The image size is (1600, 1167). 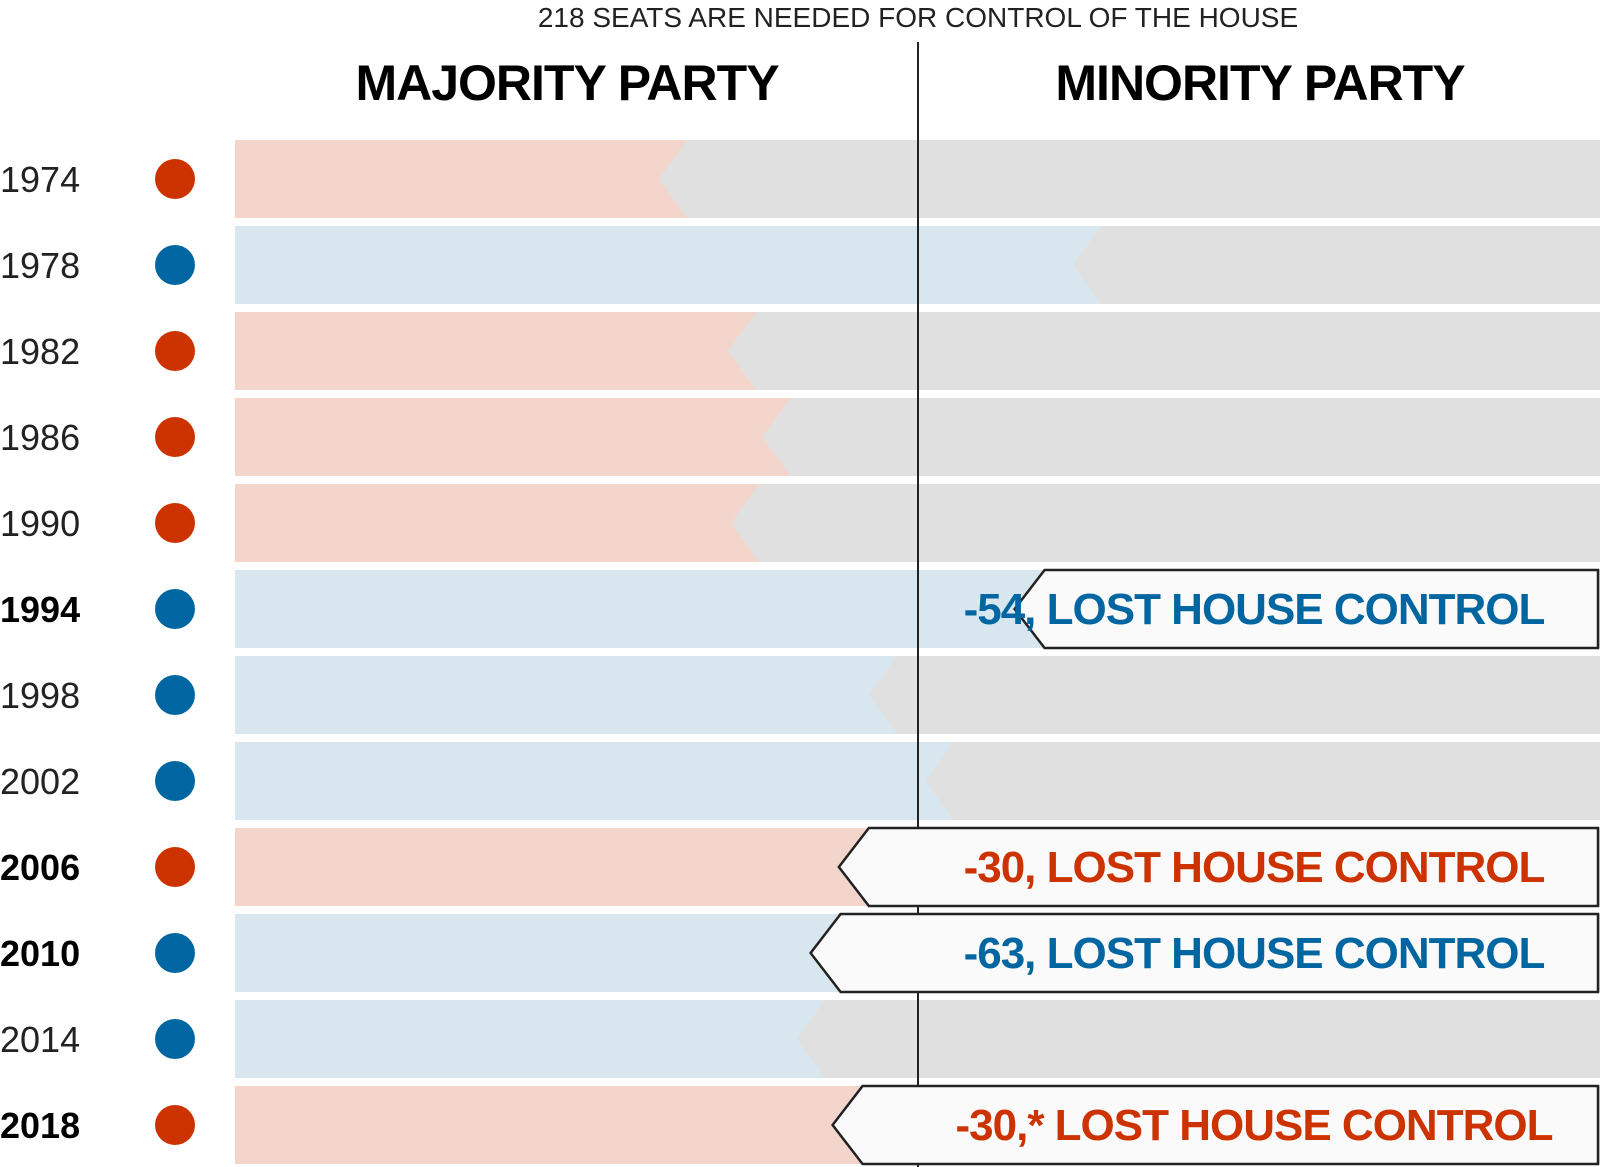 I want to click on callout-label: -54, LOST HOUSE CONTROL, so click(x=1254, y=609).